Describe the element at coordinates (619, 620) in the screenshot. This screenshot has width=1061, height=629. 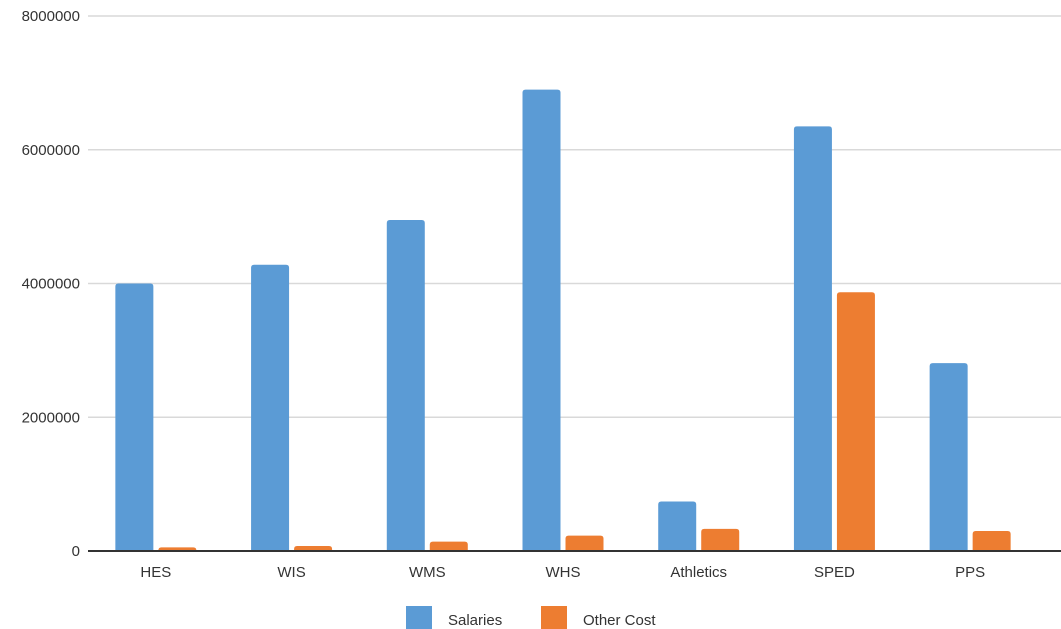
I see `legend-label: Other Cost` at that location.